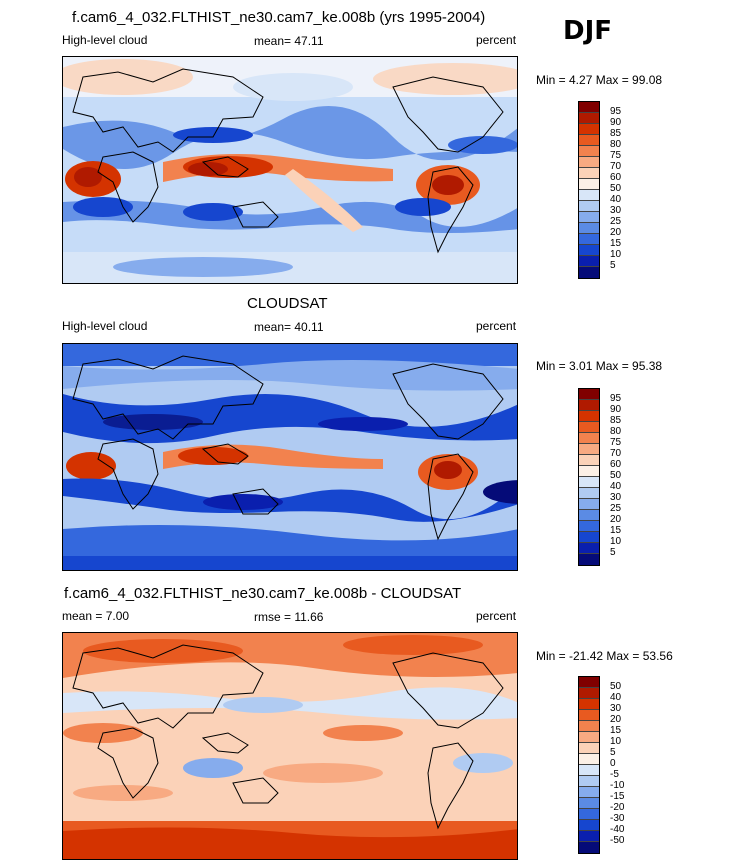 The image size is (732, 865). I want to click on colorbar-tick-label: 0, so click(613, 763).